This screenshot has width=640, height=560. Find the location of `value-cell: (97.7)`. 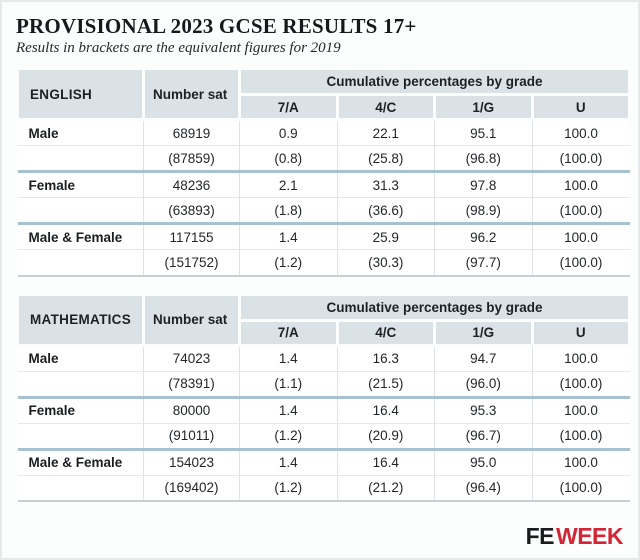

value-cell: (97.7) is located at coordinates (483, 263).